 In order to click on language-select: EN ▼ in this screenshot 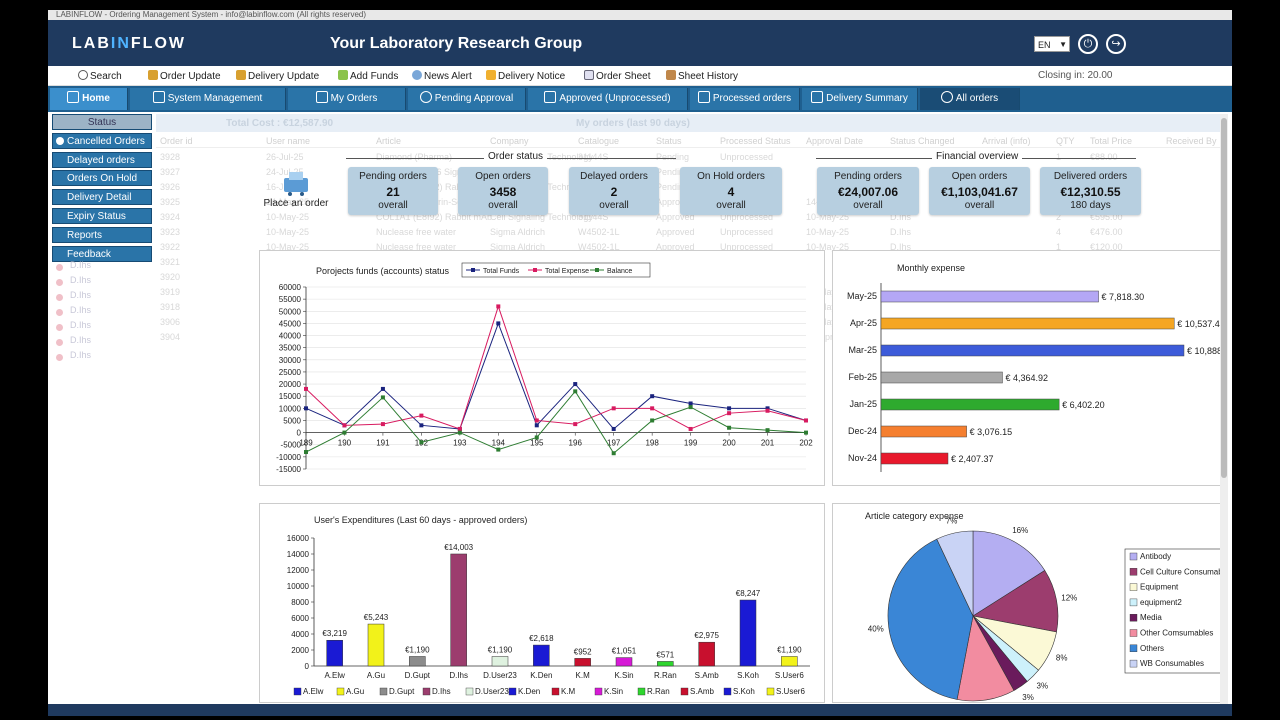, I will do `click(1052, 44)`.